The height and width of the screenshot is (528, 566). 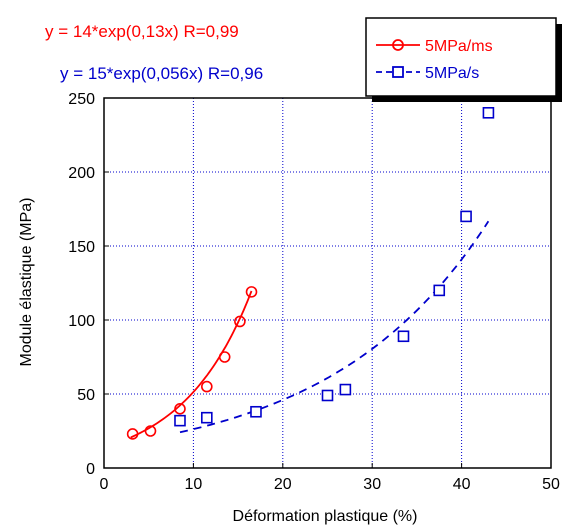 I want to click on x-tick-label: 20, so click(x=283, y=484).